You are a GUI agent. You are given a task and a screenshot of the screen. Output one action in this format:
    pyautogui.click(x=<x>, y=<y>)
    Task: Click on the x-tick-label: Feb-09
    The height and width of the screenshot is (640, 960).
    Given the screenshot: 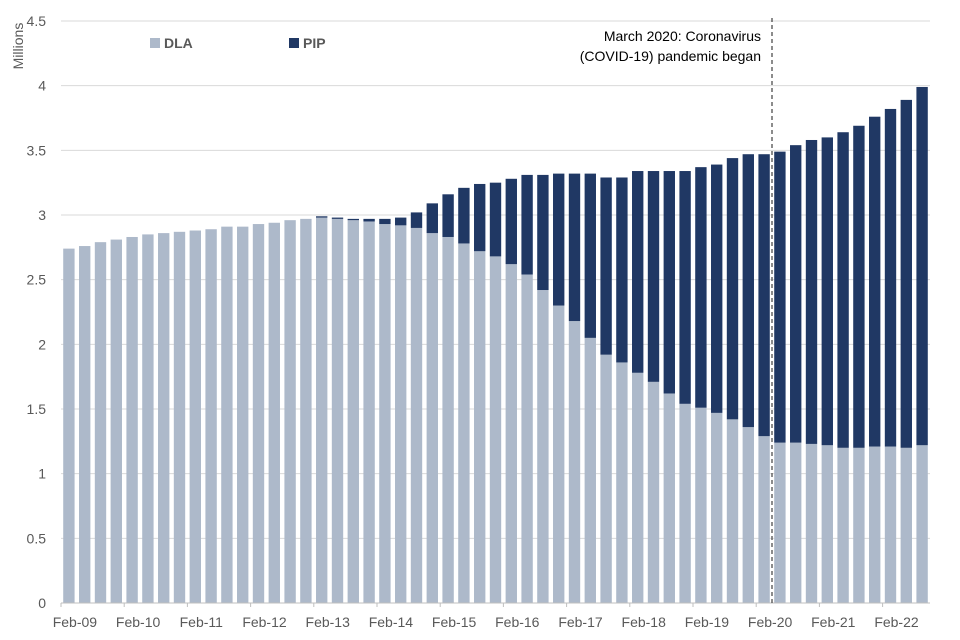 What is the action you would take?
    pyautogui.click(x=75, y=622)
    